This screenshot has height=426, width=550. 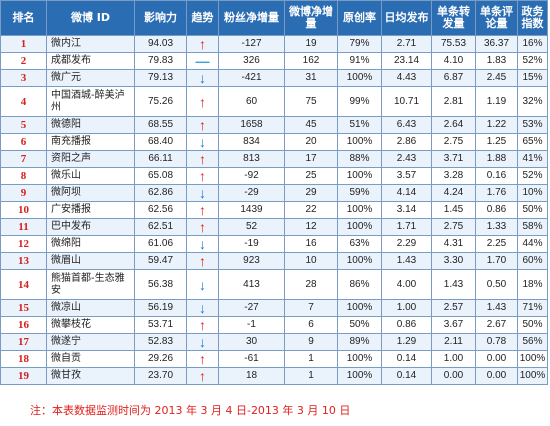 I want to click on influence-cell: 94.03, so click(x=160, y=44).